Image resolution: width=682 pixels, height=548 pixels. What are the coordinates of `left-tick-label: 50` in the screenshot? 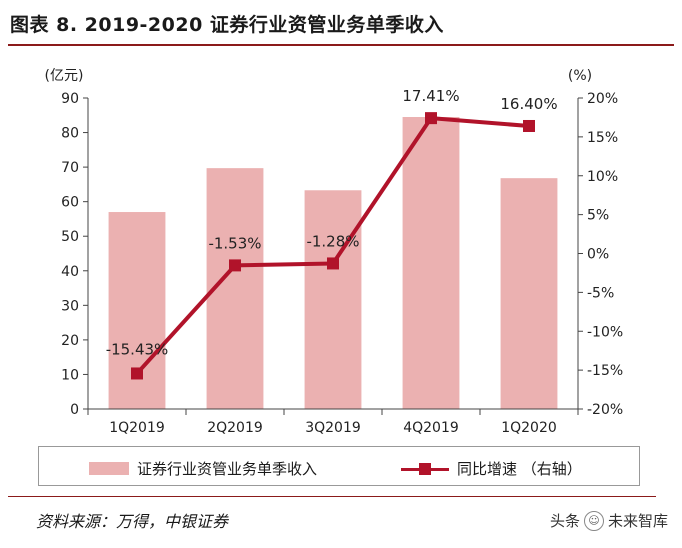 It's located at (70, 237).